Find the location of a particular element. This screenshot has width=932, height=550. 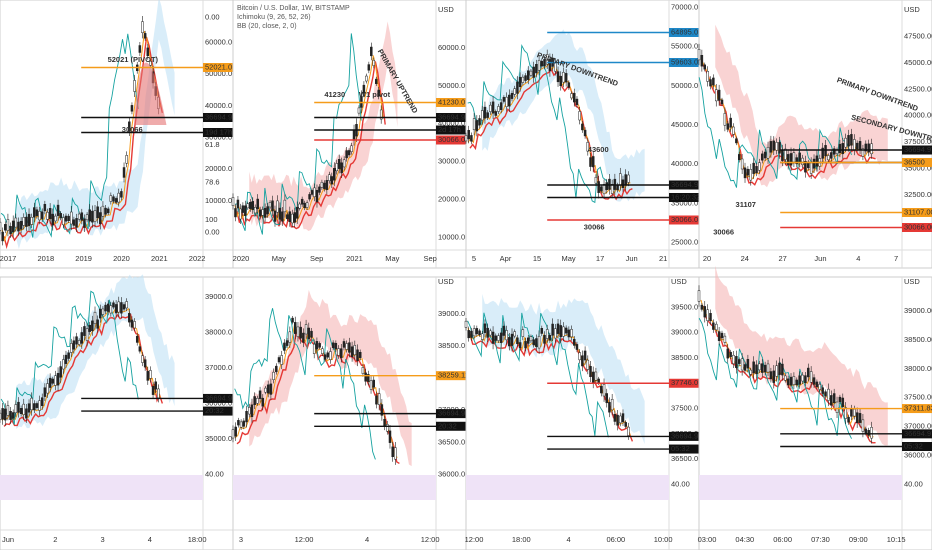

time-label: 09:00 is located at coordinates (858, 539).